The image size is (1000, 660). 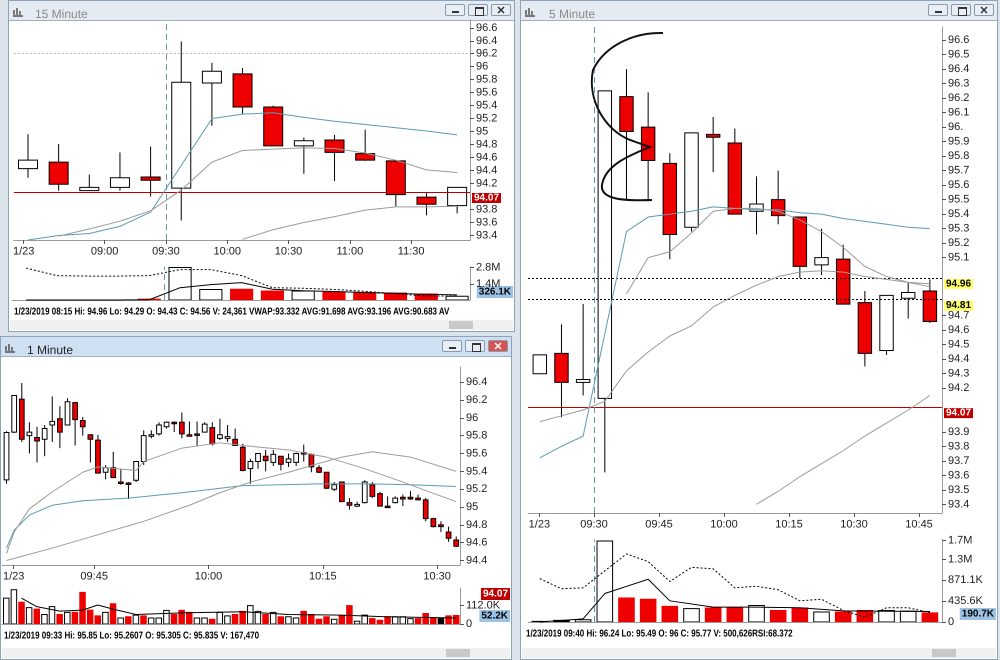 I want to click on y-tick-label: 95.9, so click(x=959, y=142).